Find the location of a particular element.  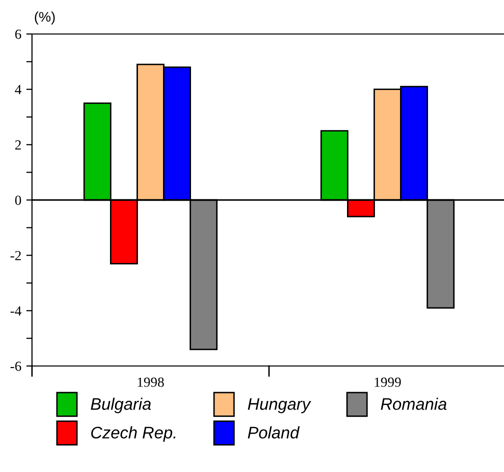

legend-label: Czech Rep. is located at coordinates (133, 434).